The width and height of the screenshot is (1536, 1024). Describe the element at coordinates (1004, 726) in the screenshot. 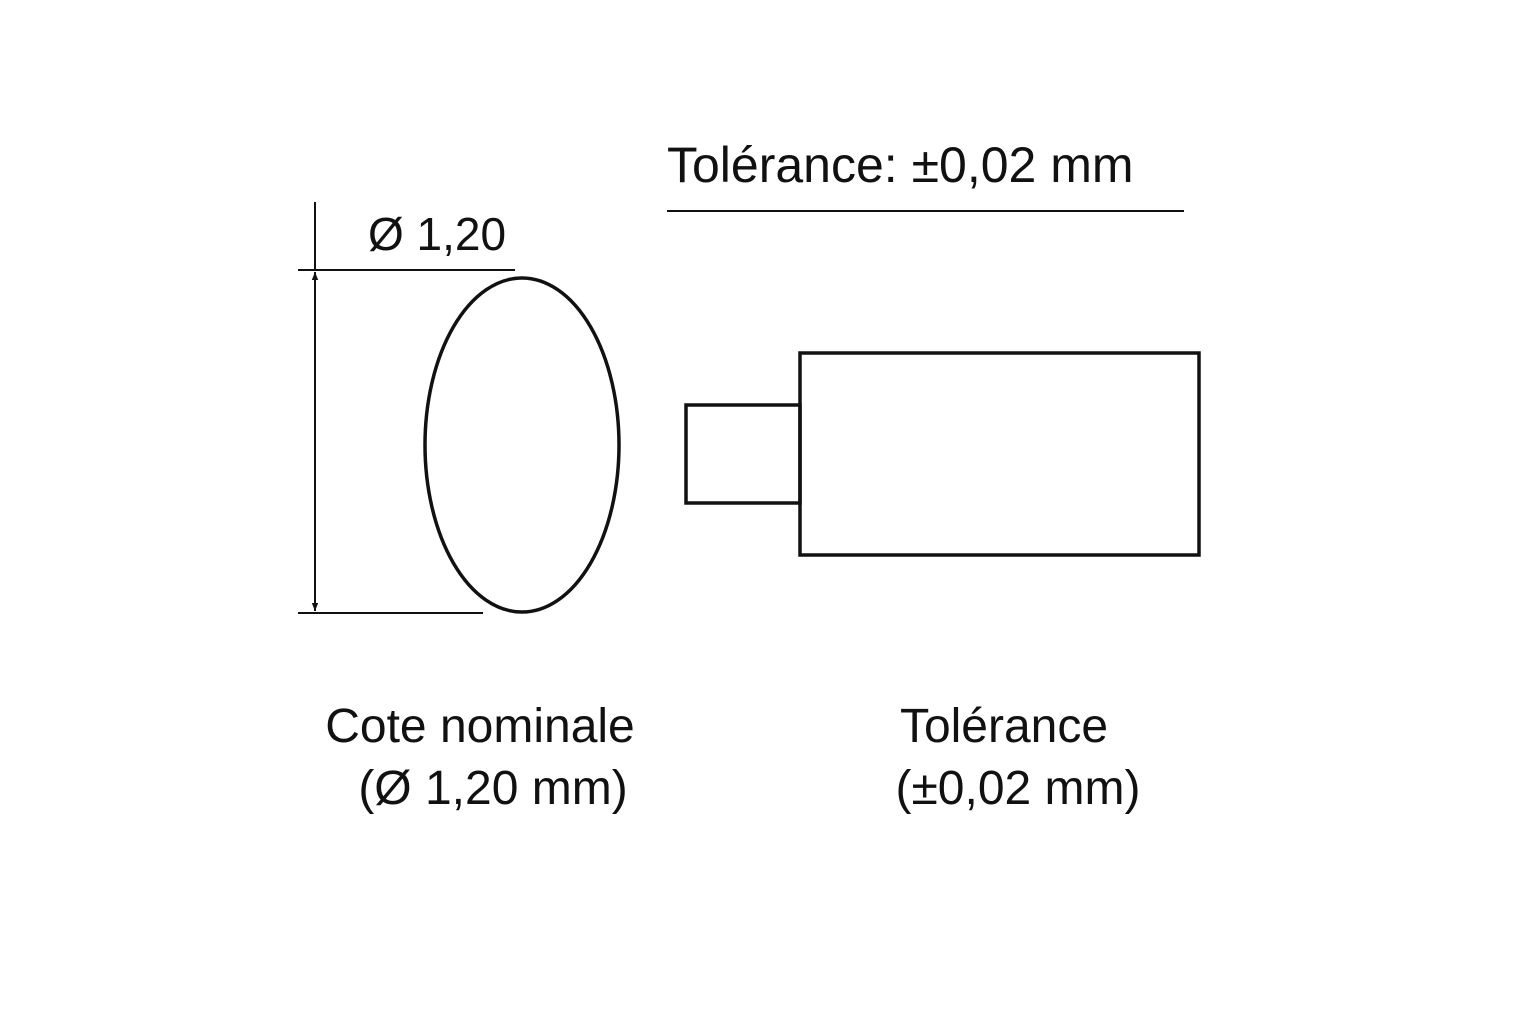

I see `tolerance-caption-line1: Tolérance` at that location.